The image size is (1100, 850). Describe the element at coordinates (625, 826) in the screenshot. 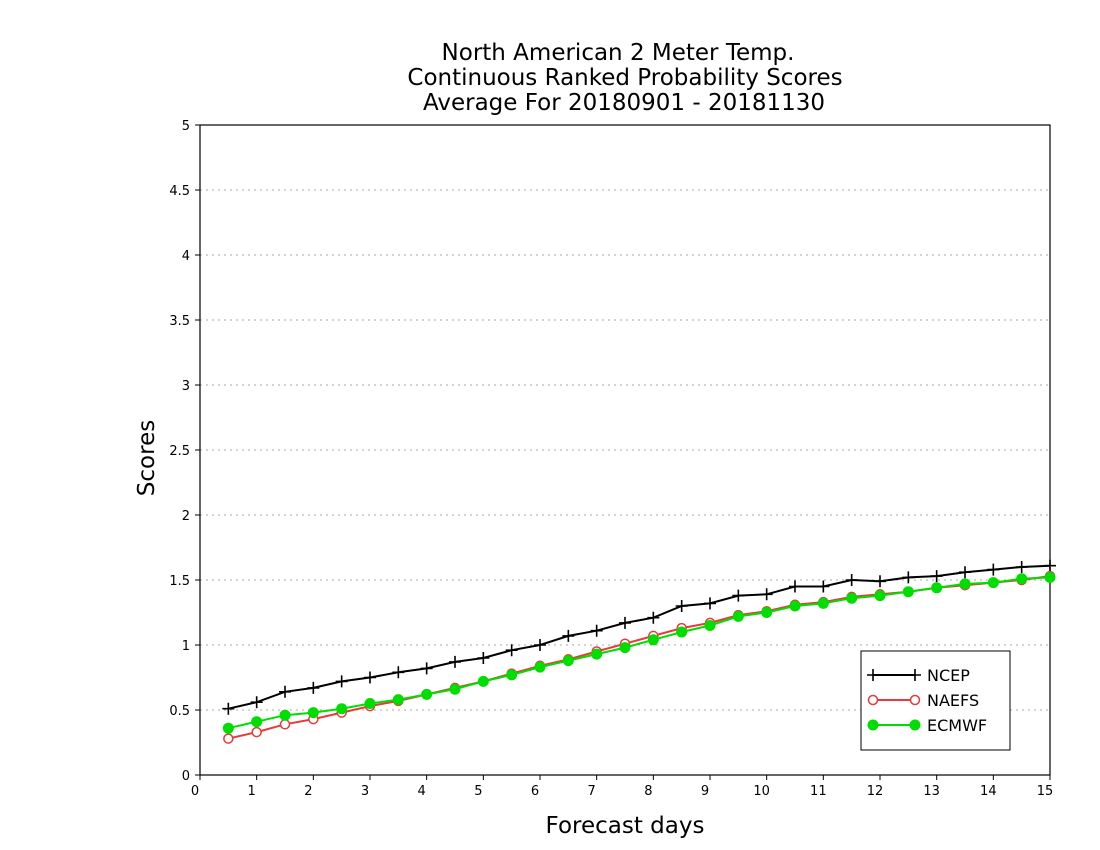

I see `x-axis-label: Forecast days` at that location.